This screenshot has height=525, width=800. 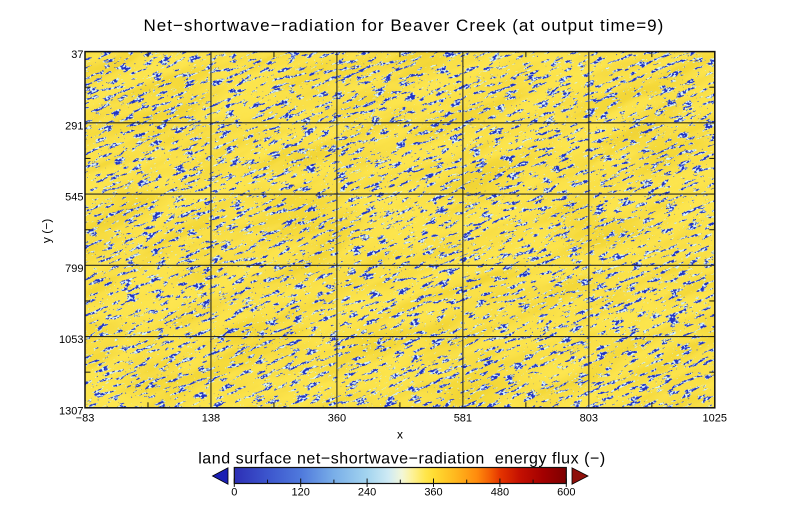 I want to click on svg-text: 291, so click(x=74, y=126).